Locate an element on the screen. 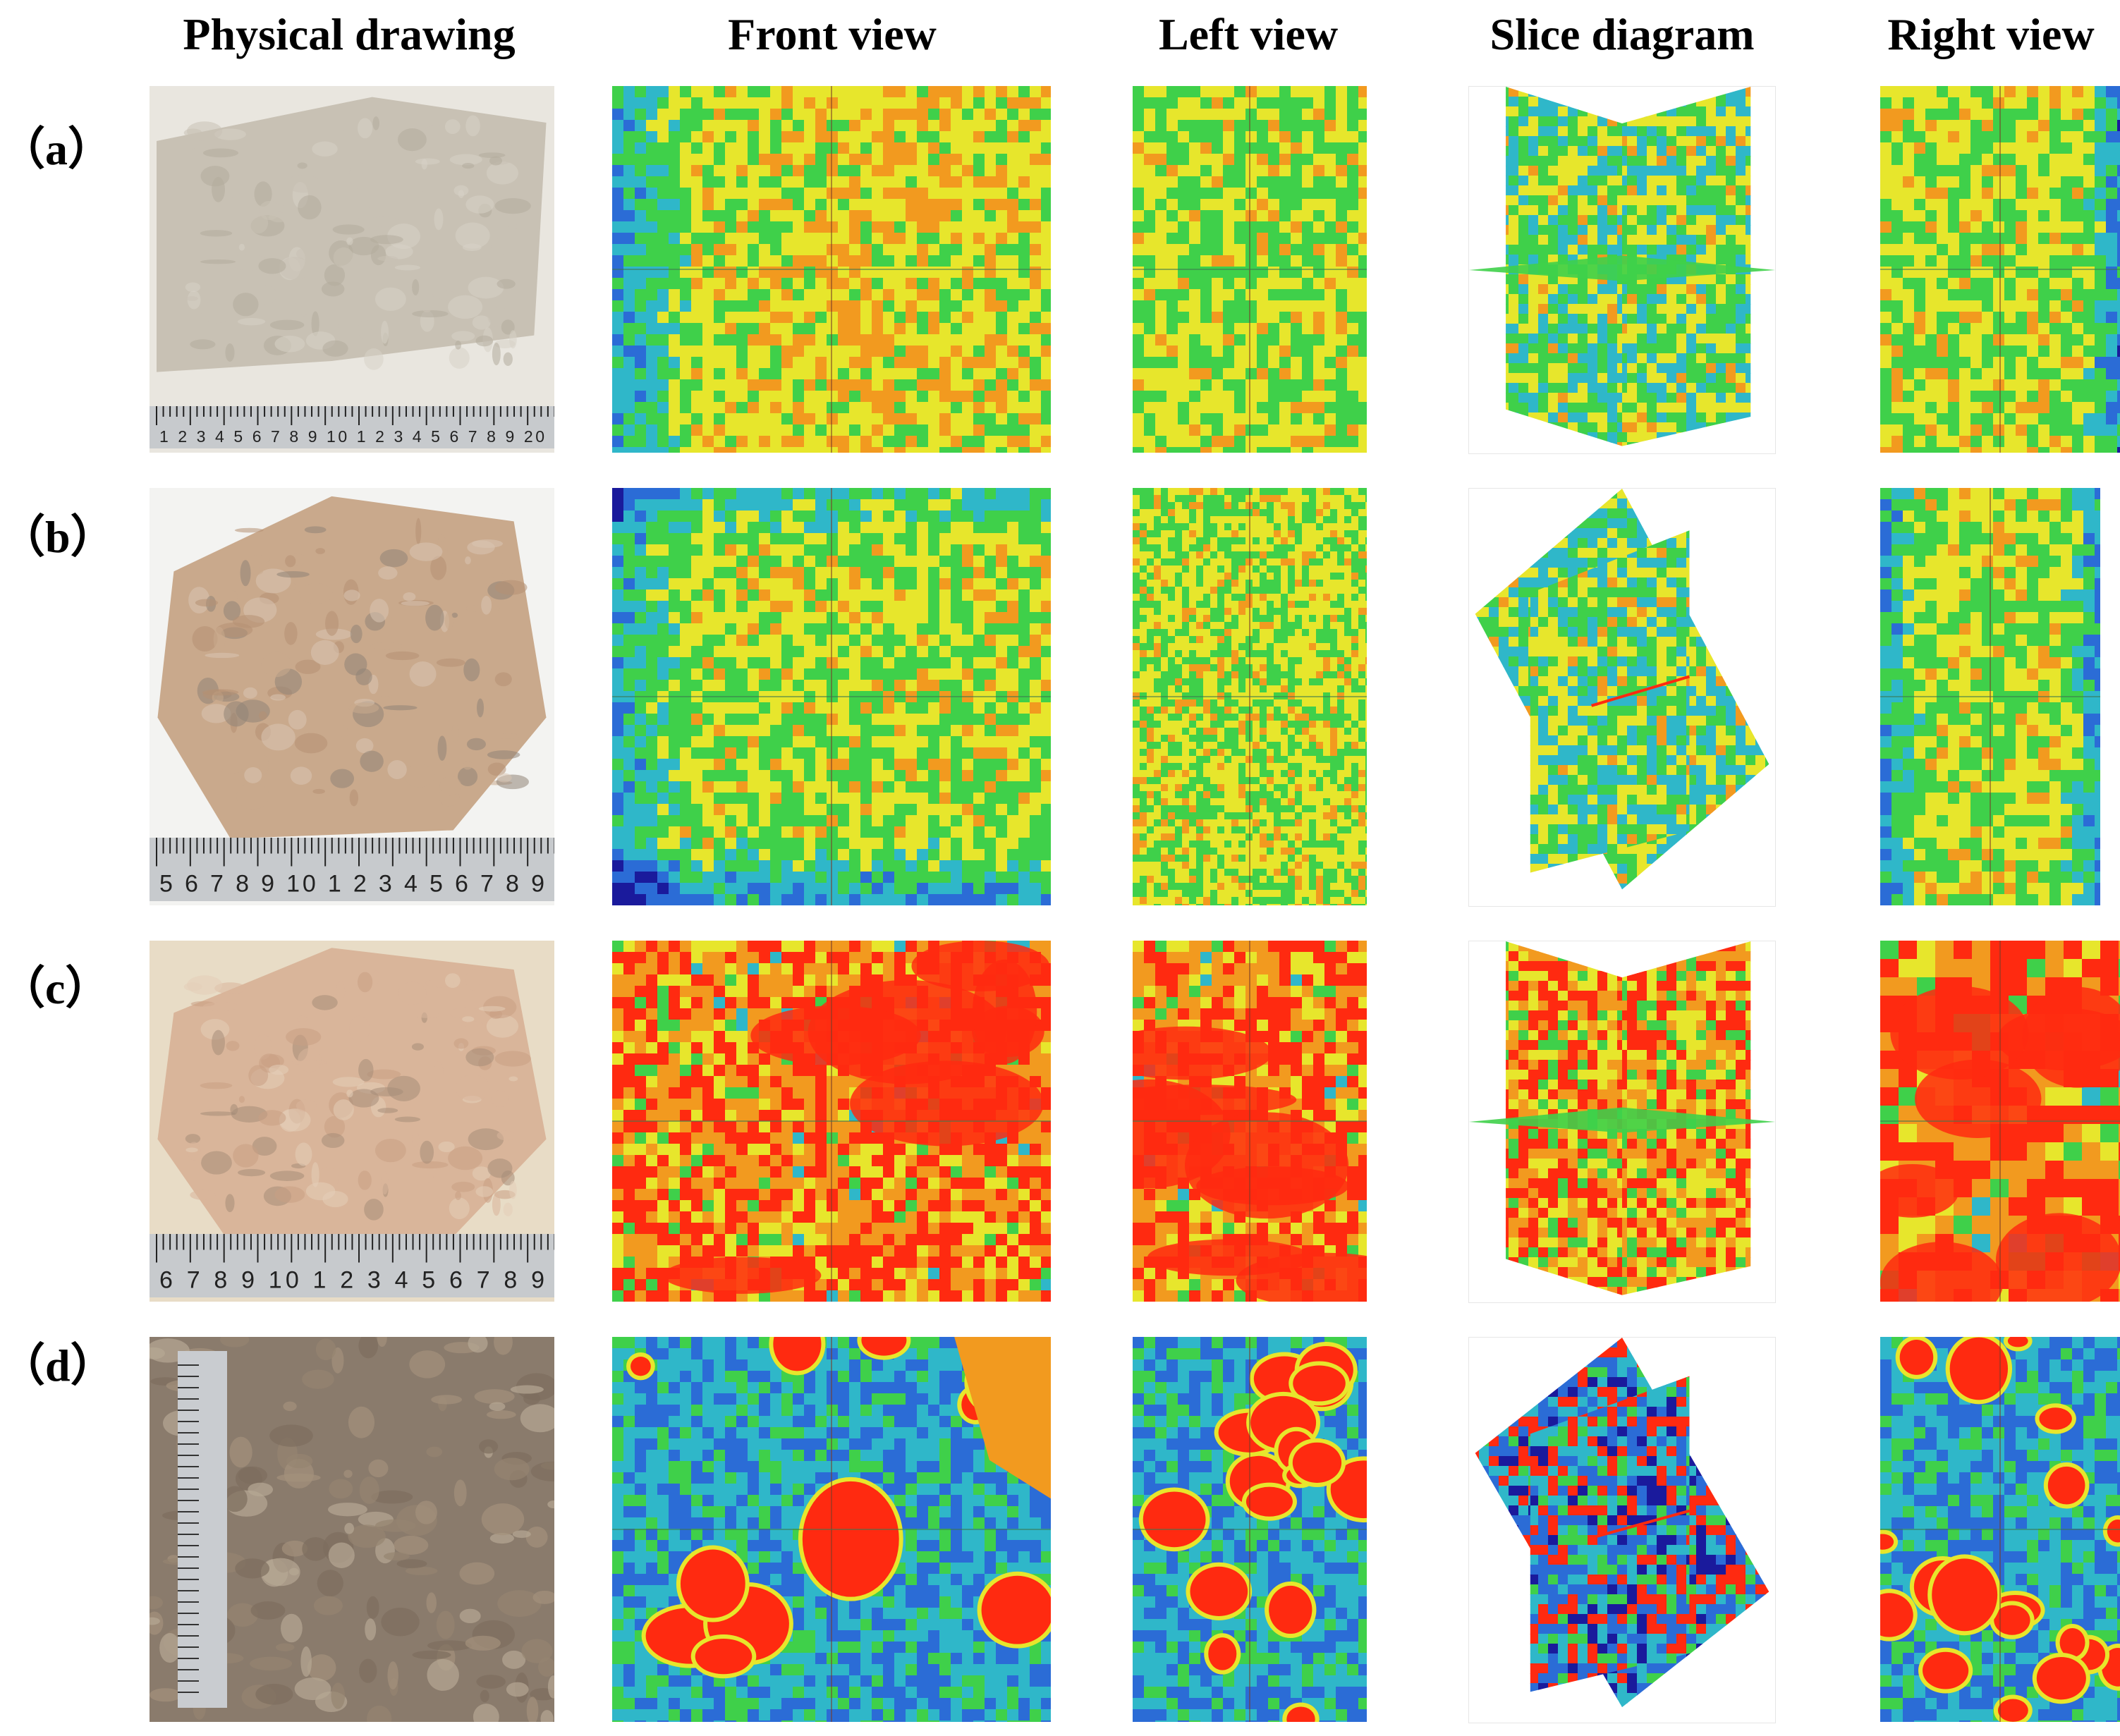 Image resolution: width=2120 pixels, height=1736 pixels. front-view-scan-c is located at coordinates (831, 1122).